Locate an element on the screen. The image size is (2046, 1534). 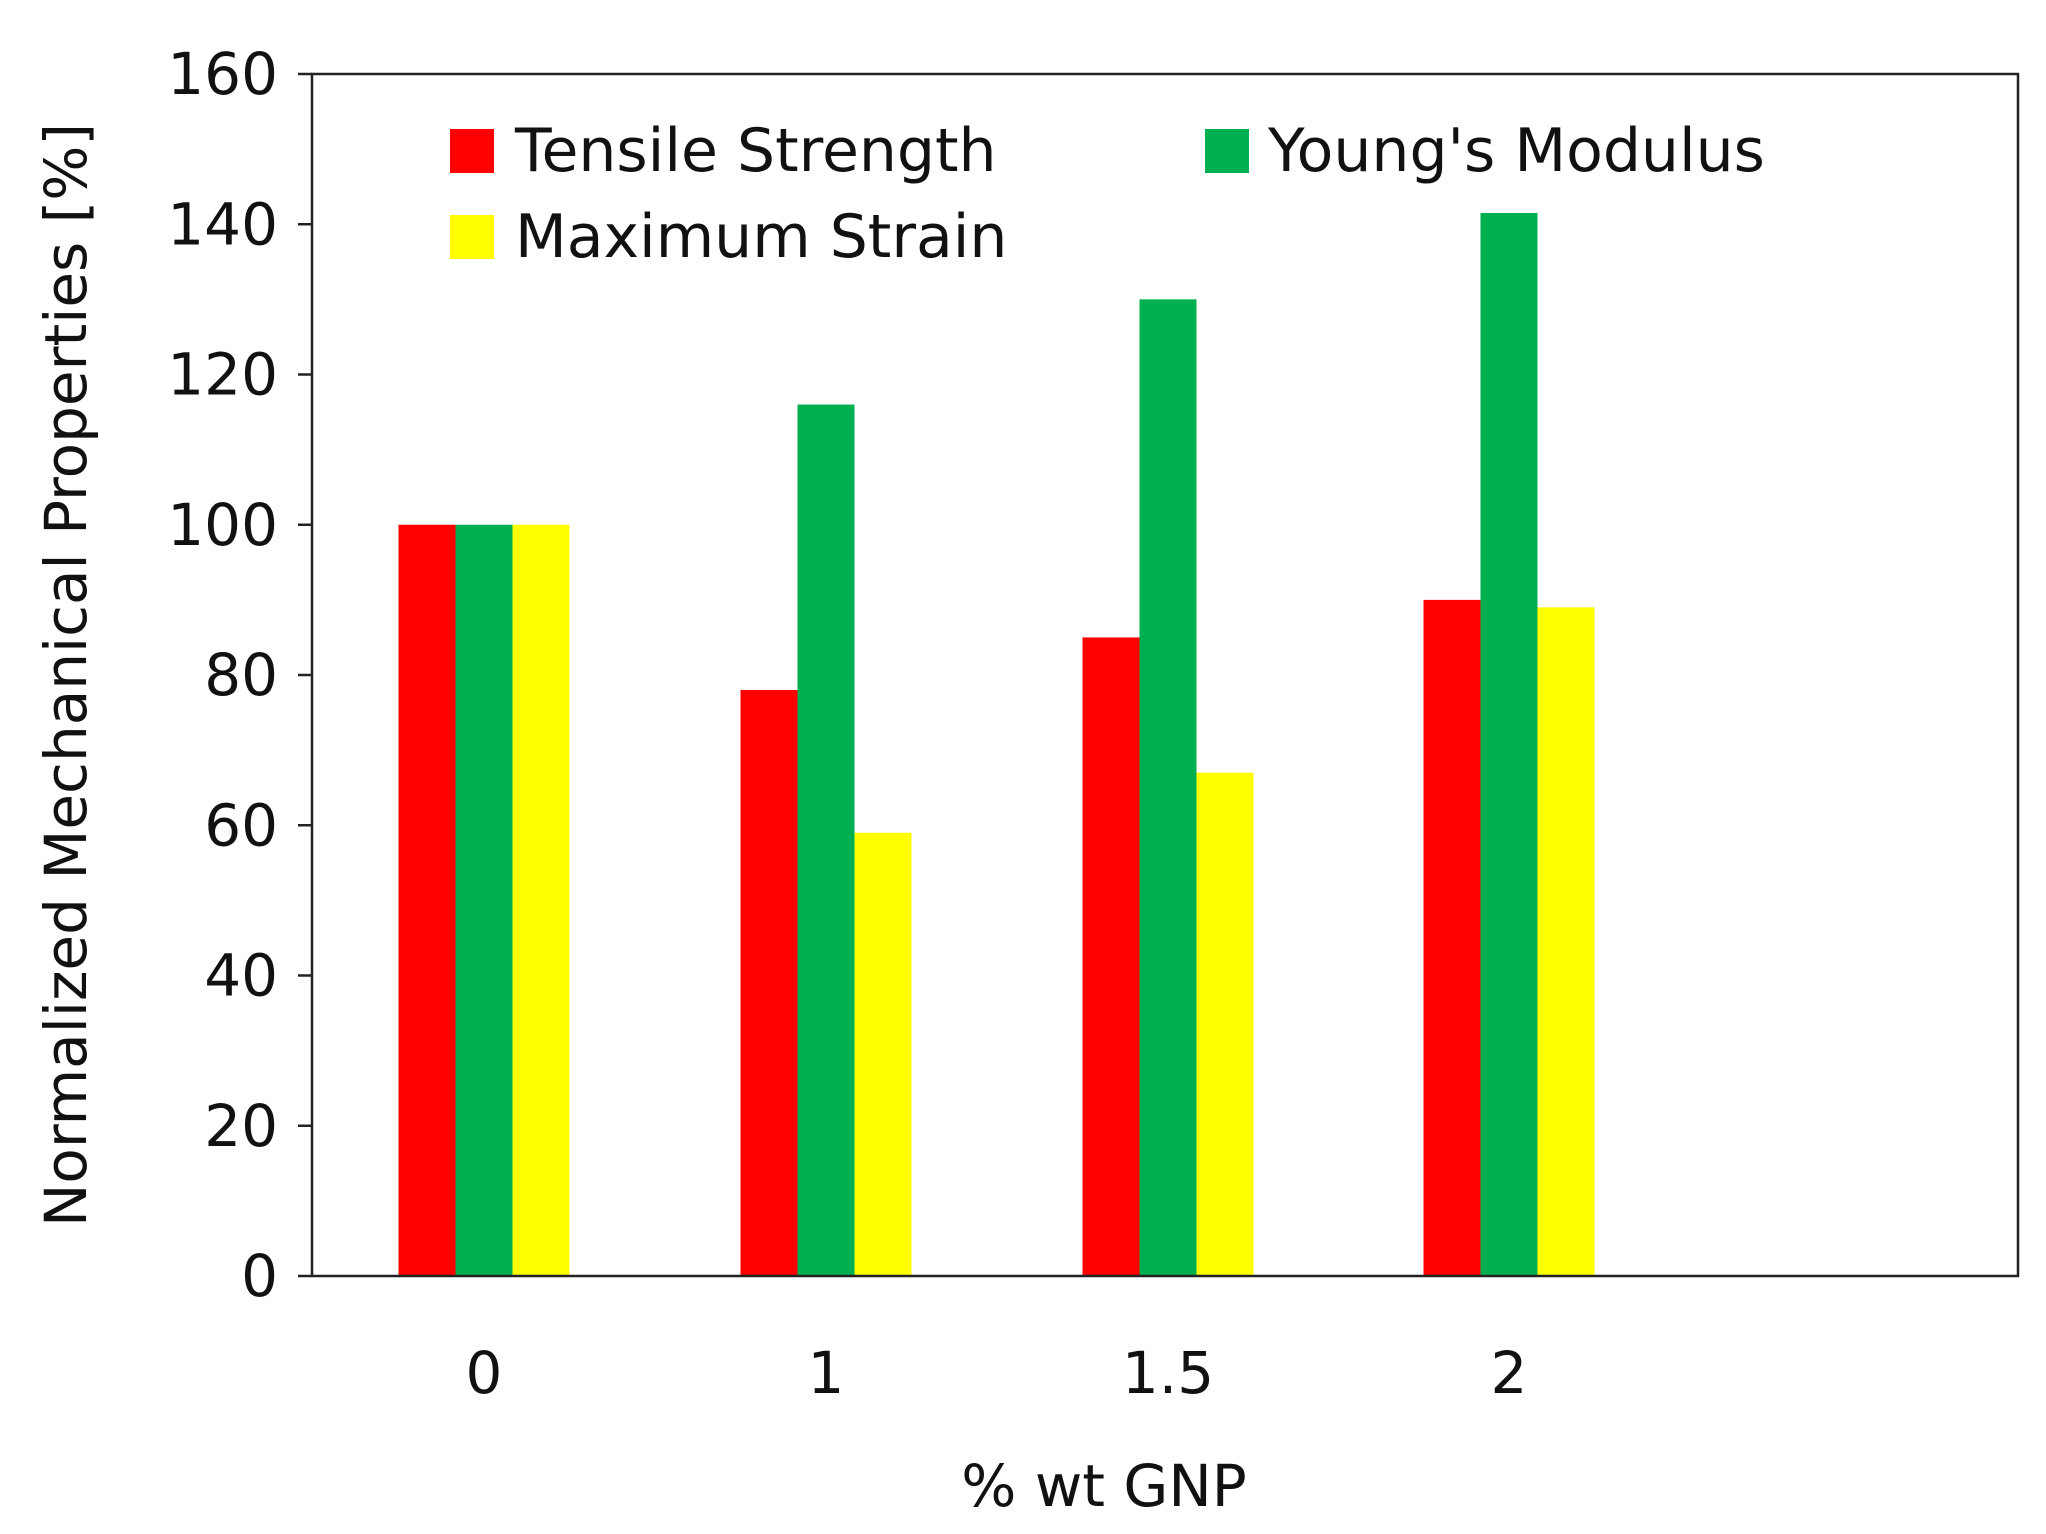
y-tick-label: 80 is located at coordinates (241, 675).